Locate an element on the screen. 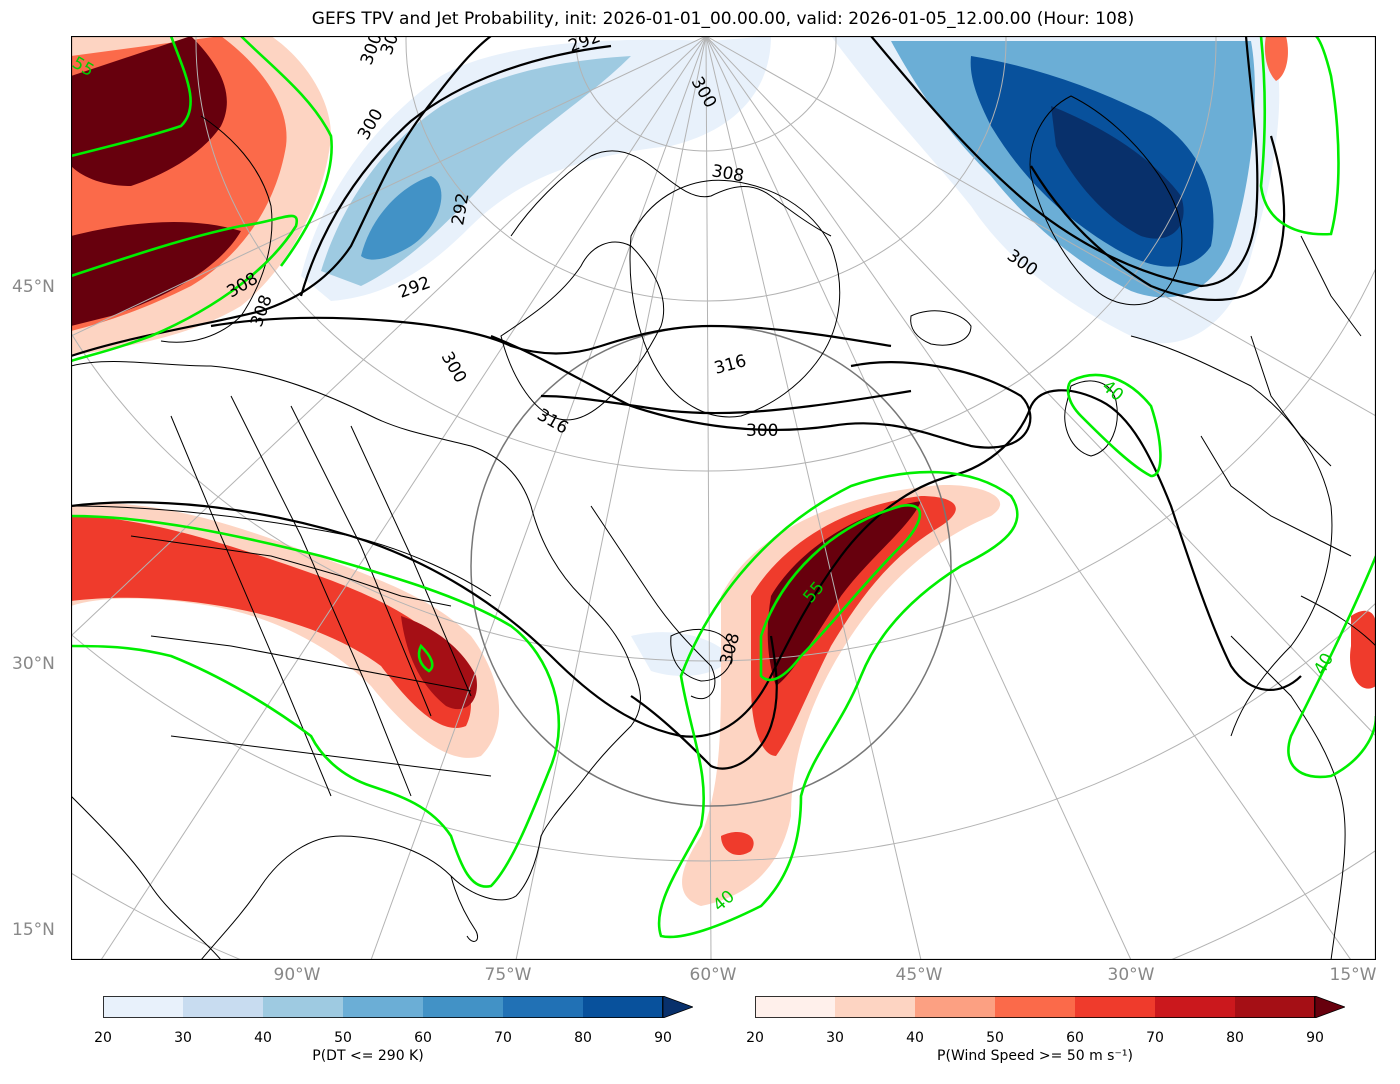 This screenshot has height=1084, width=1400. jet-contour-pacific is located at coordinates (131, 97).